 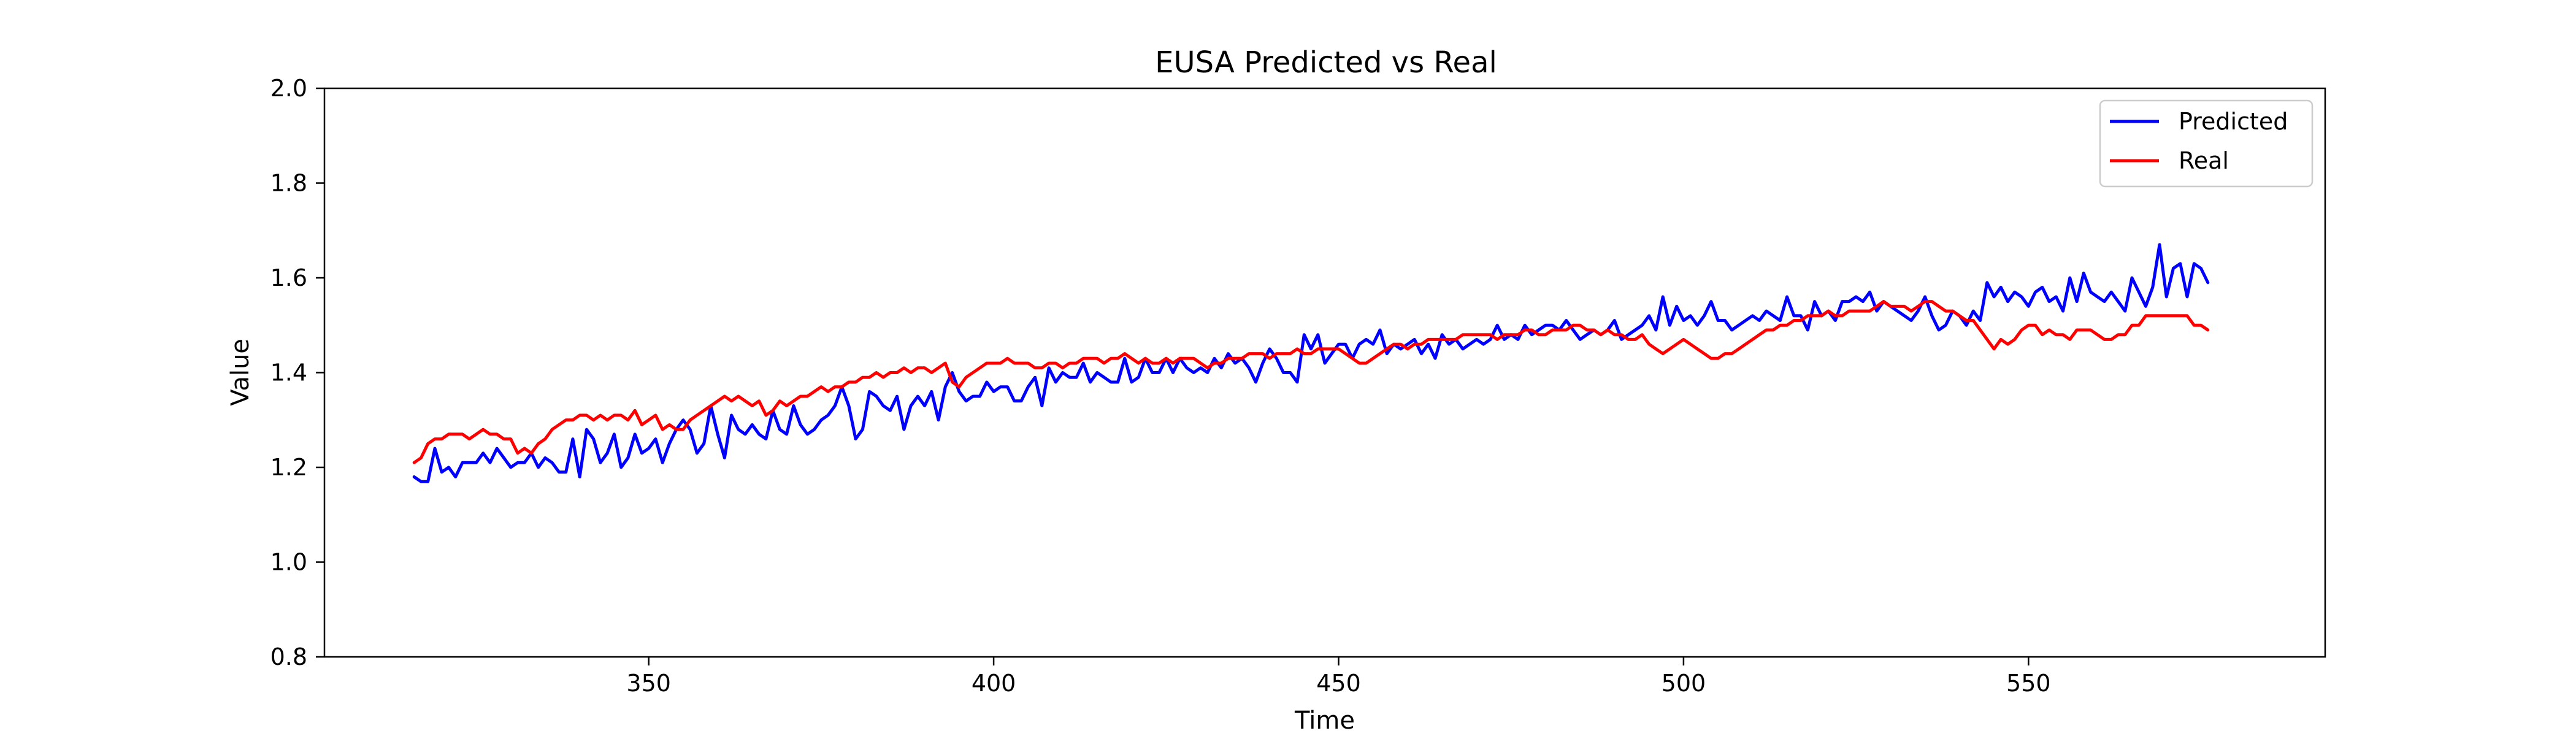 I want to click on x-tick-label: 450, so click(x=1338, y=683).